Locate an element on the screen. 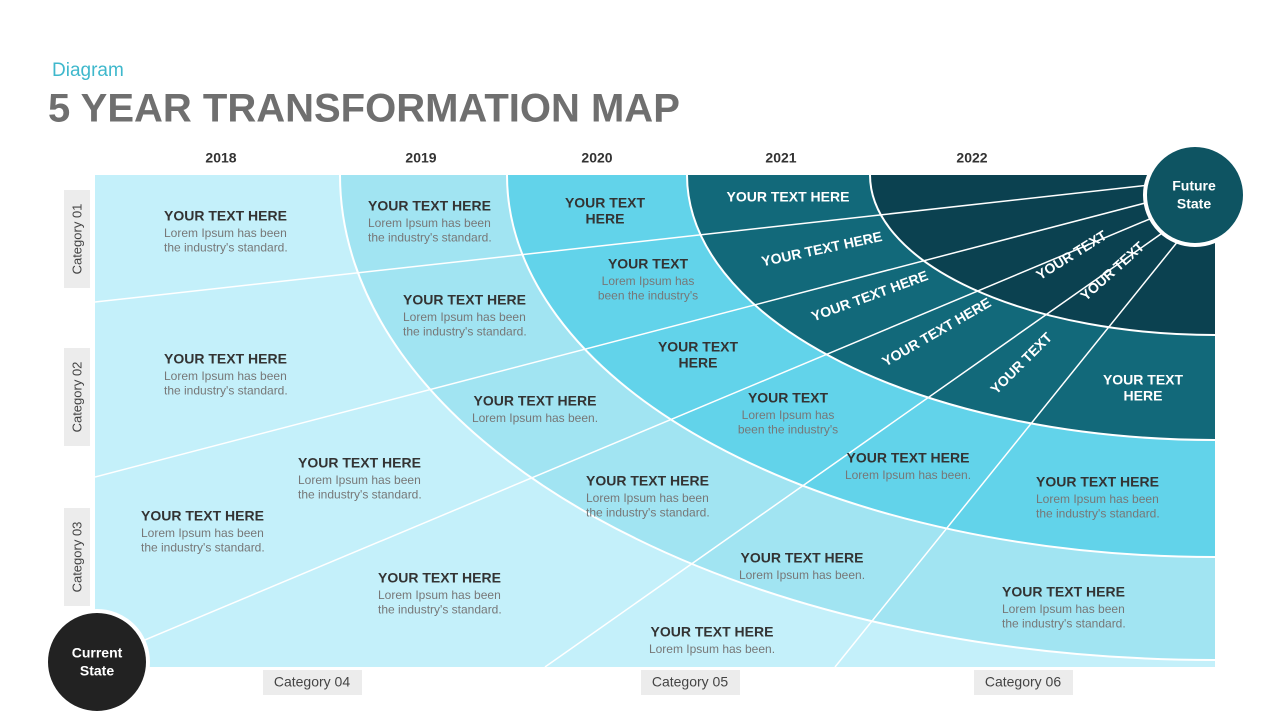  future-state-circle is located at coordinates (1195, 195).